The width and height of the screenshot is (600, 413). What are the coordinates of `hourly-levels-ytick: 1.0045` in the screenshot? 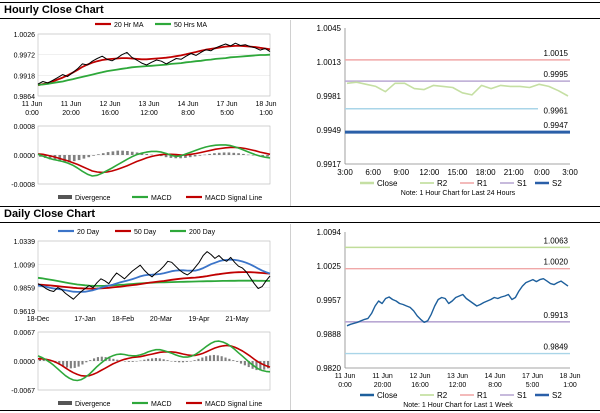 It's located at (329, 28).